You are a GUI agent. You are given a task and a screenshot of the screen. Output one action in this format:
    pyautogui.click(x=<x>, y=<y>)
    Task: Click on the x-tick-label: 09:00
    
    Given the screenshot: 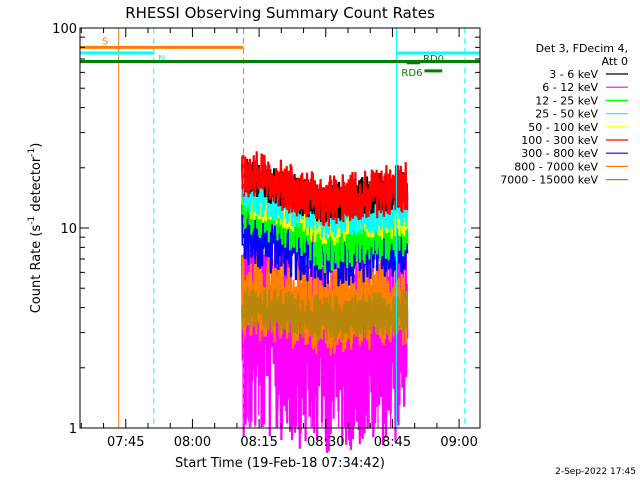 What is the action you would take?
    pyautogui.click(x=458, y=442)
    